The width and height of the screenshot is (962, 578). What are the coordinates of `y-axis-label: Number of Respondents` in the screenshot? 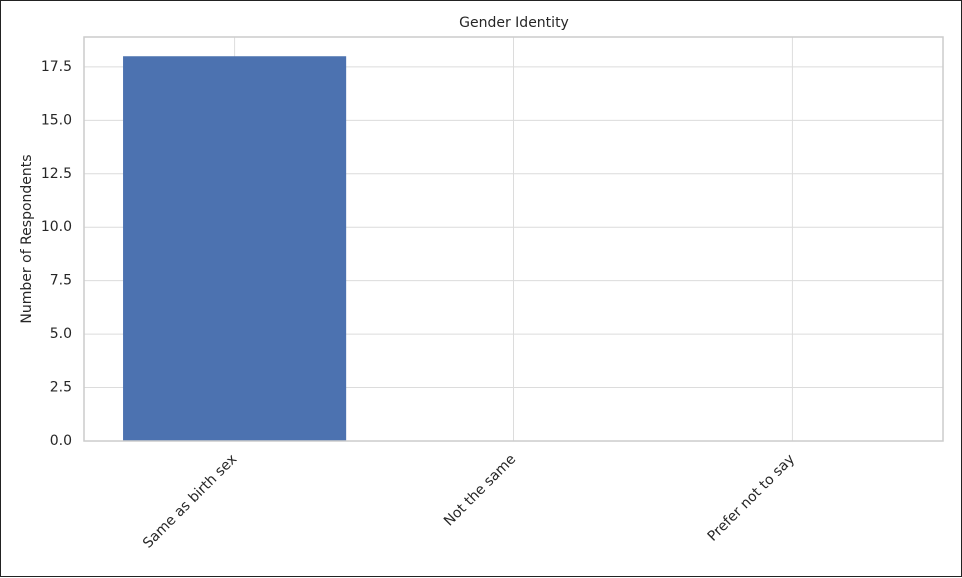 It's located at (27, 238).